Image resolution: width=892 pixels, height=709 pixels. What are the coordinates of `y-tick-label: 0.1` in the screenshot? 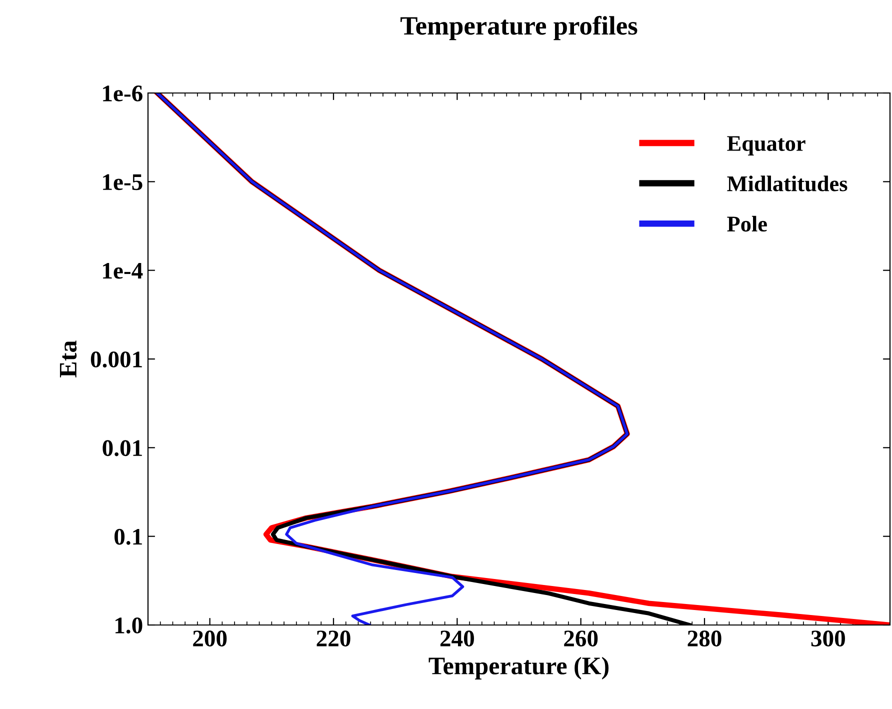 It's located at (128, 536).